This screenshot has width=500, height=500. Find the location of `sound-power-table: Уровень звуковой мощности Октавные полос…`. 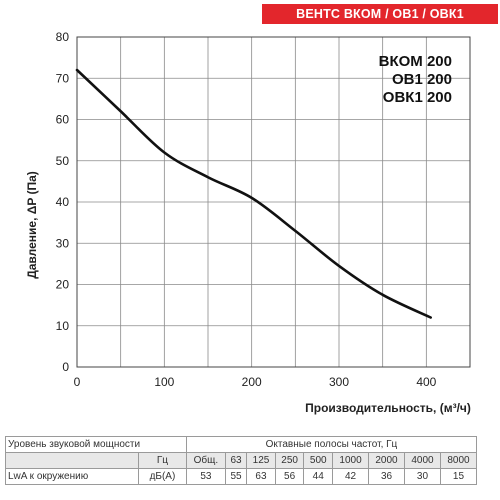

sound-power-table: Уровень звуковой мощности Октавные полос… is located at coordinates (241, 460).